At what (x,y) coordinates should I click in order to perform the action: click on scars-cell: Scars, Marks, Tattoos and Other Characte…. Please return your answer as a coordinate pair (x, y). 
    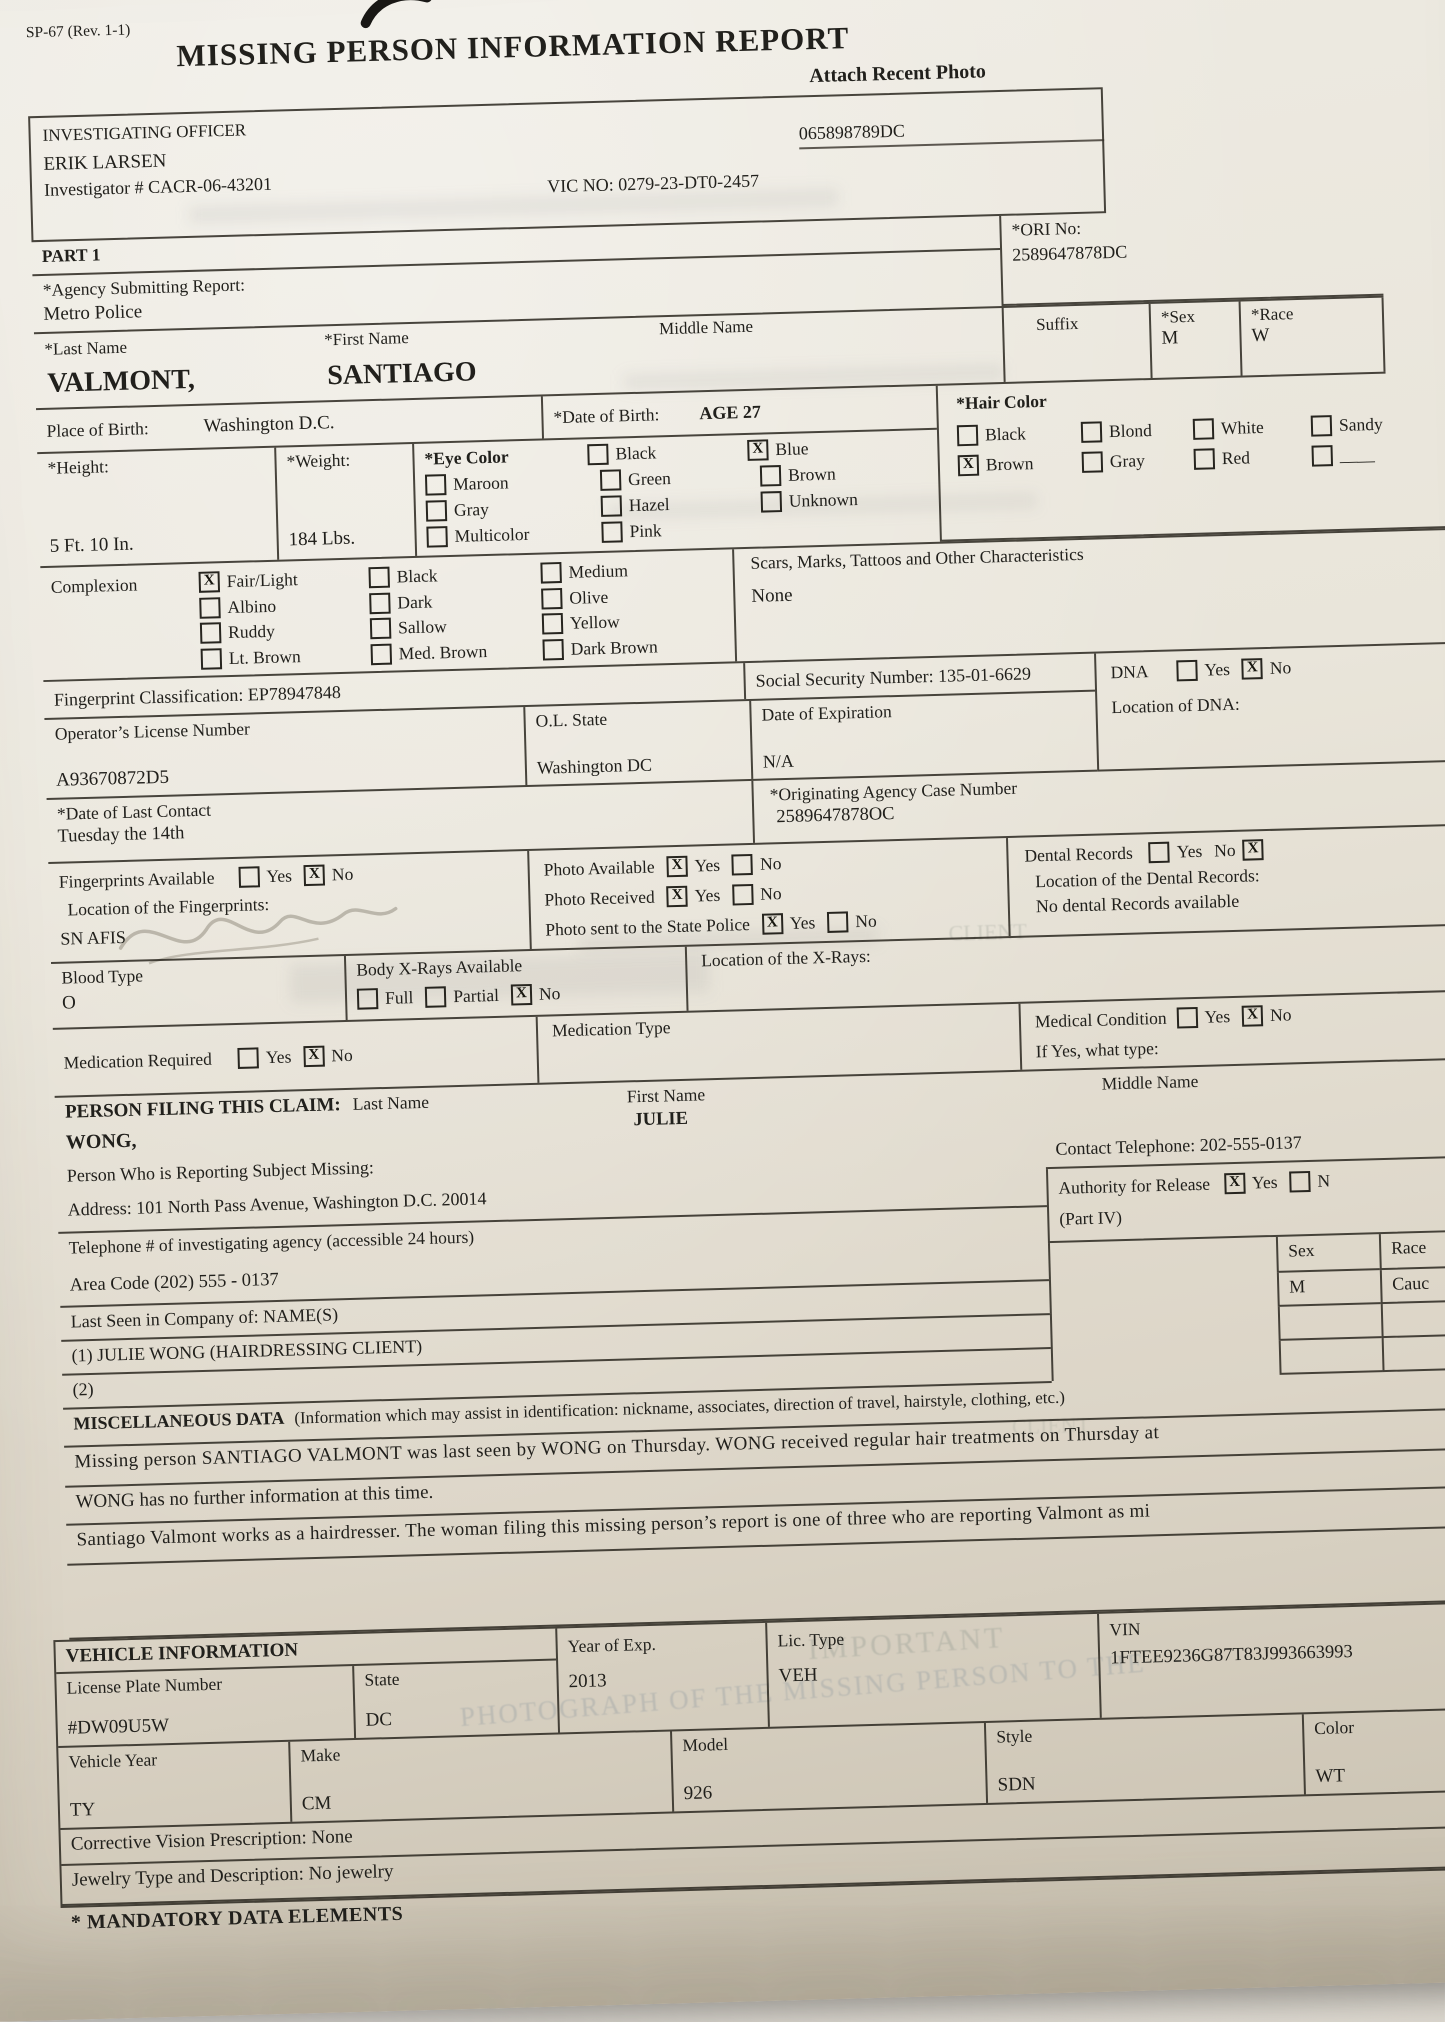
    Looking at the image, I should click on (1088, 595).